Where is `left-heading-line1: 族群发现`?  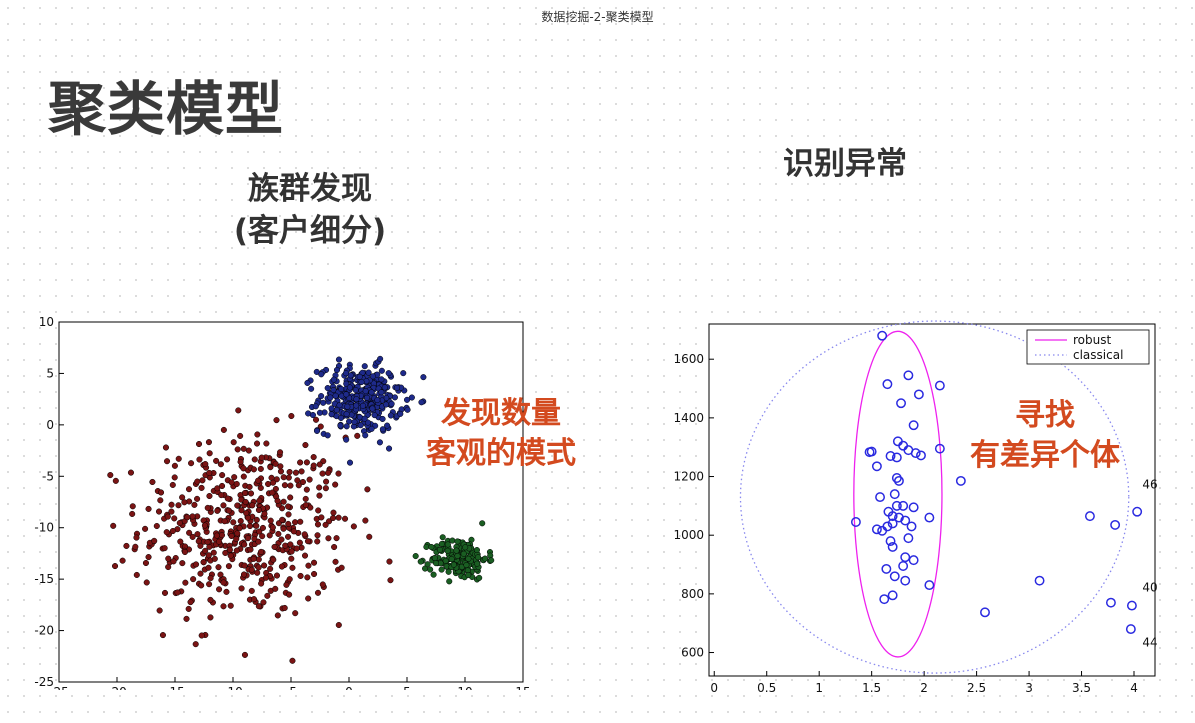
left-heading-line1: 族群发现 is located at coordinates (310, 189).